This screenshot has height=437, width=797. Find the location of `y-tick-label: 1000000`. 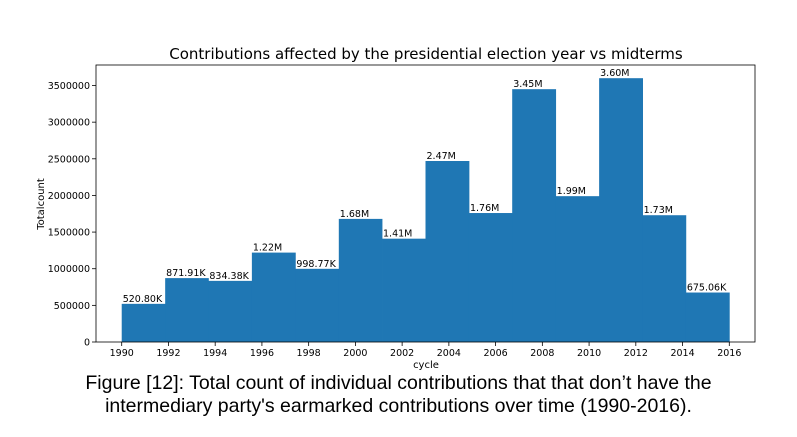

y-tick-label: 1000000 is located at coordinates (69, 269).